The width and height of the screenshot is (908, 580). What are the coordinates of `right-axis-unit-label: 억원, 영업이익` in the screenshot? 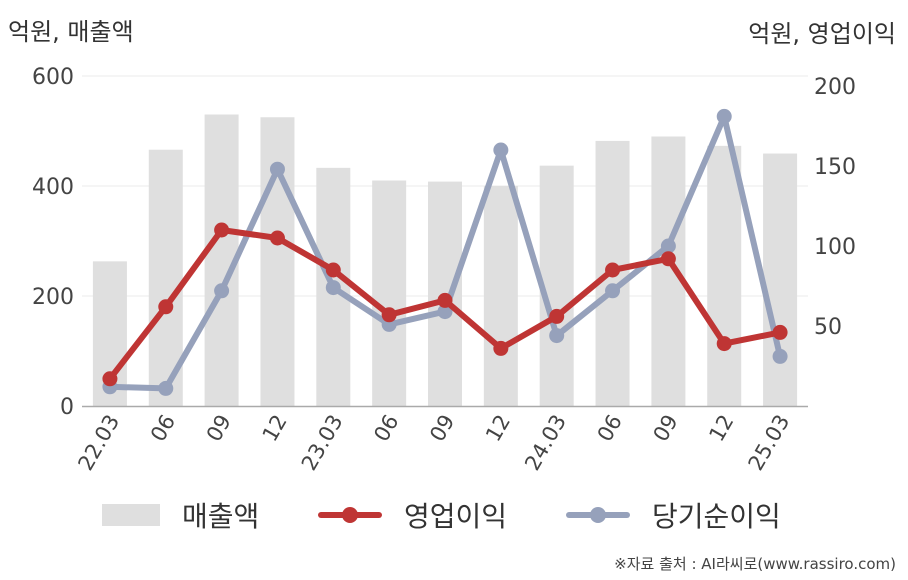 It's located at (822, 34).